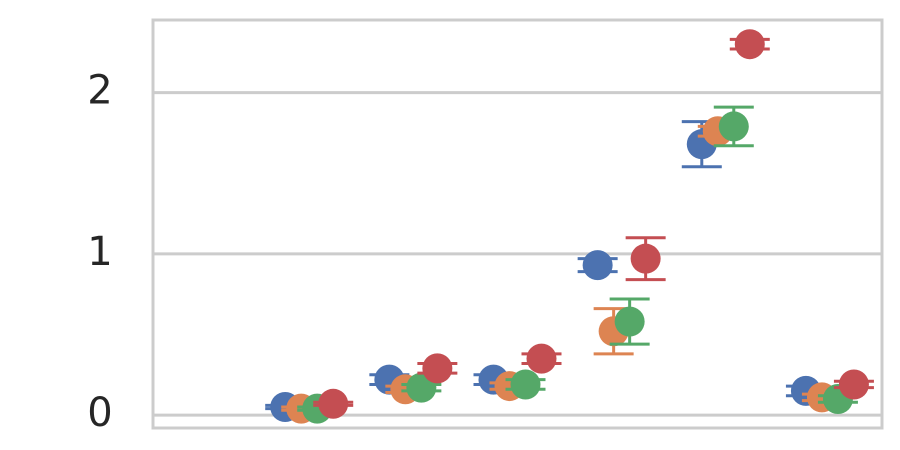  Describe the element at coordinates (99, 252) in the screenshot. I see `y-tick-label: 1` at that location.